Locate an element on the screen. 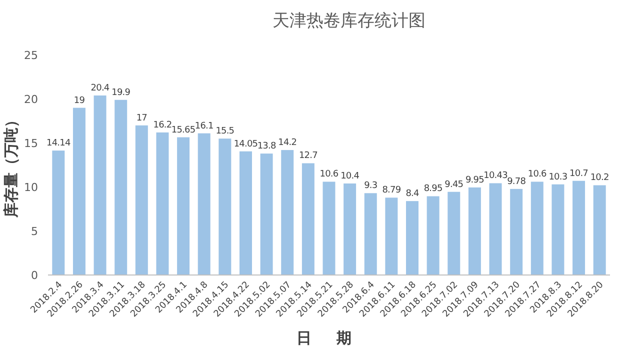  data-label: 15.65 is located at coordinates (183, 130).